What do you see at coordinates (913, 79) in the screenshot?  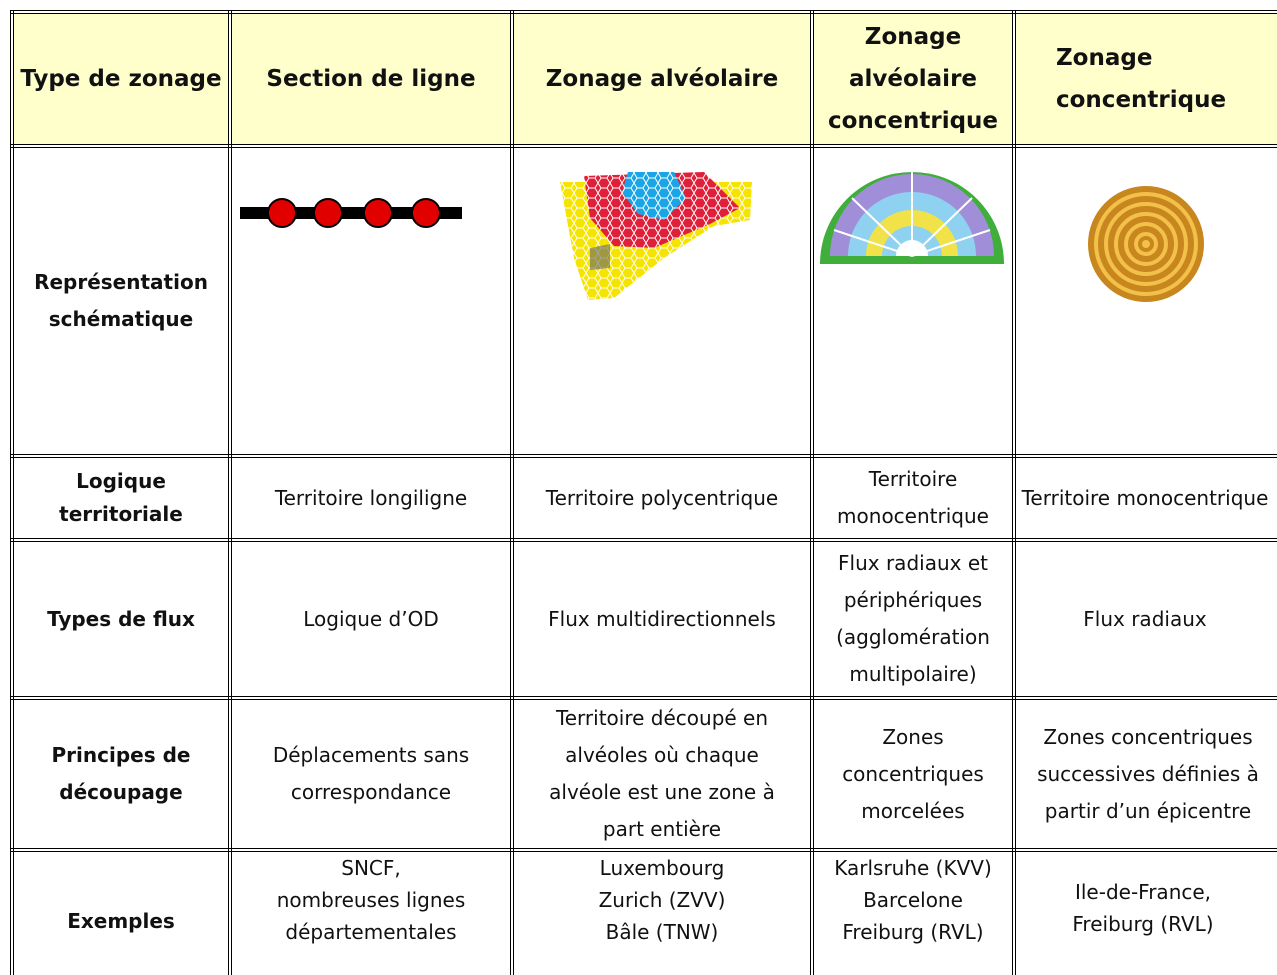 I see `header-cell: Zonage alvéolaire concentrique` at bounding box center [913, 79].